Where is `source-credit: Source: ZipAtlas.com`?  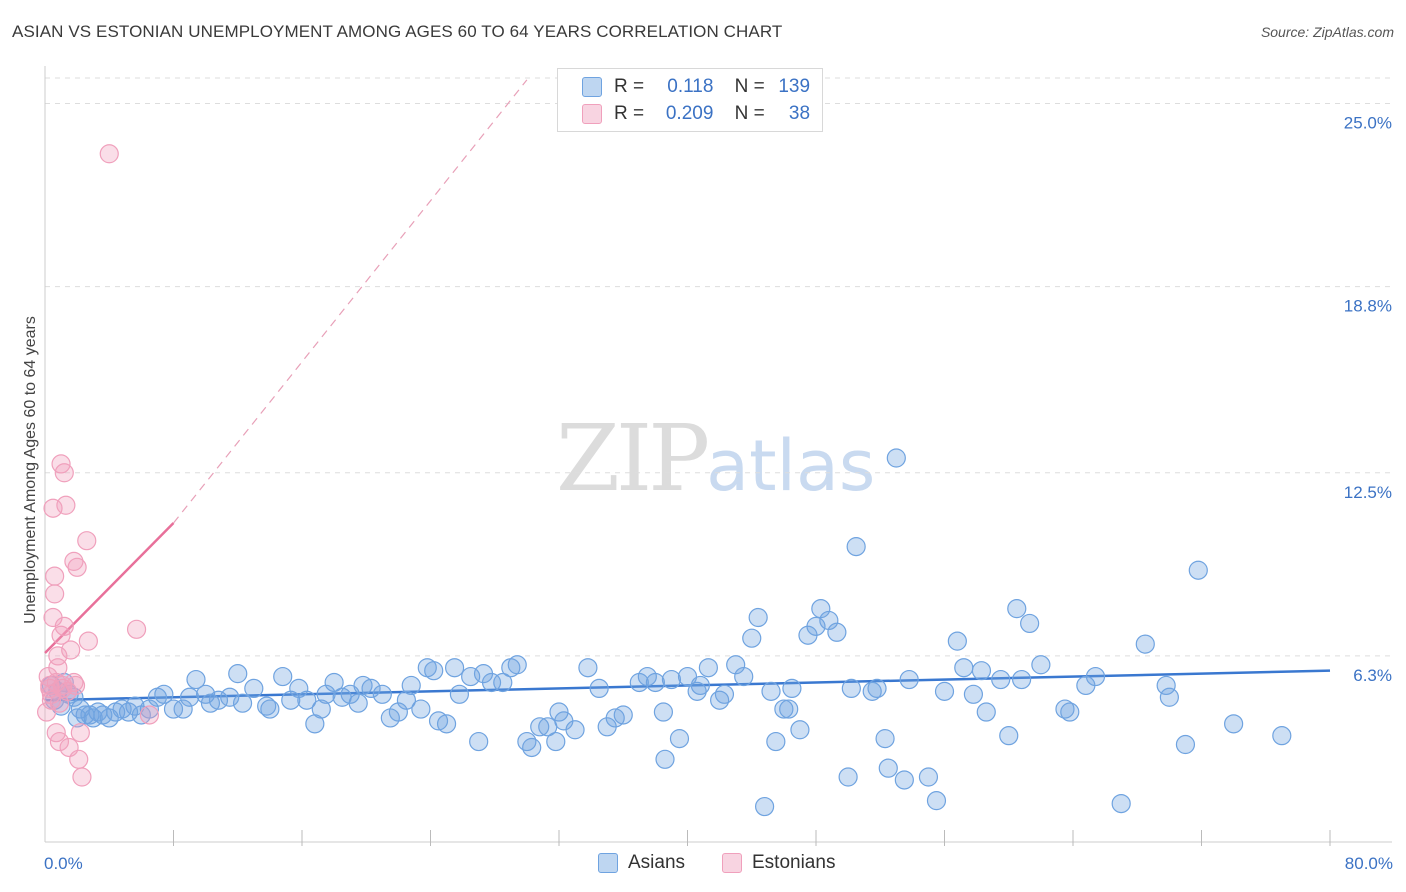 source-credit: Source: ZipAtlas.com is located at coordinates (1327, 32).